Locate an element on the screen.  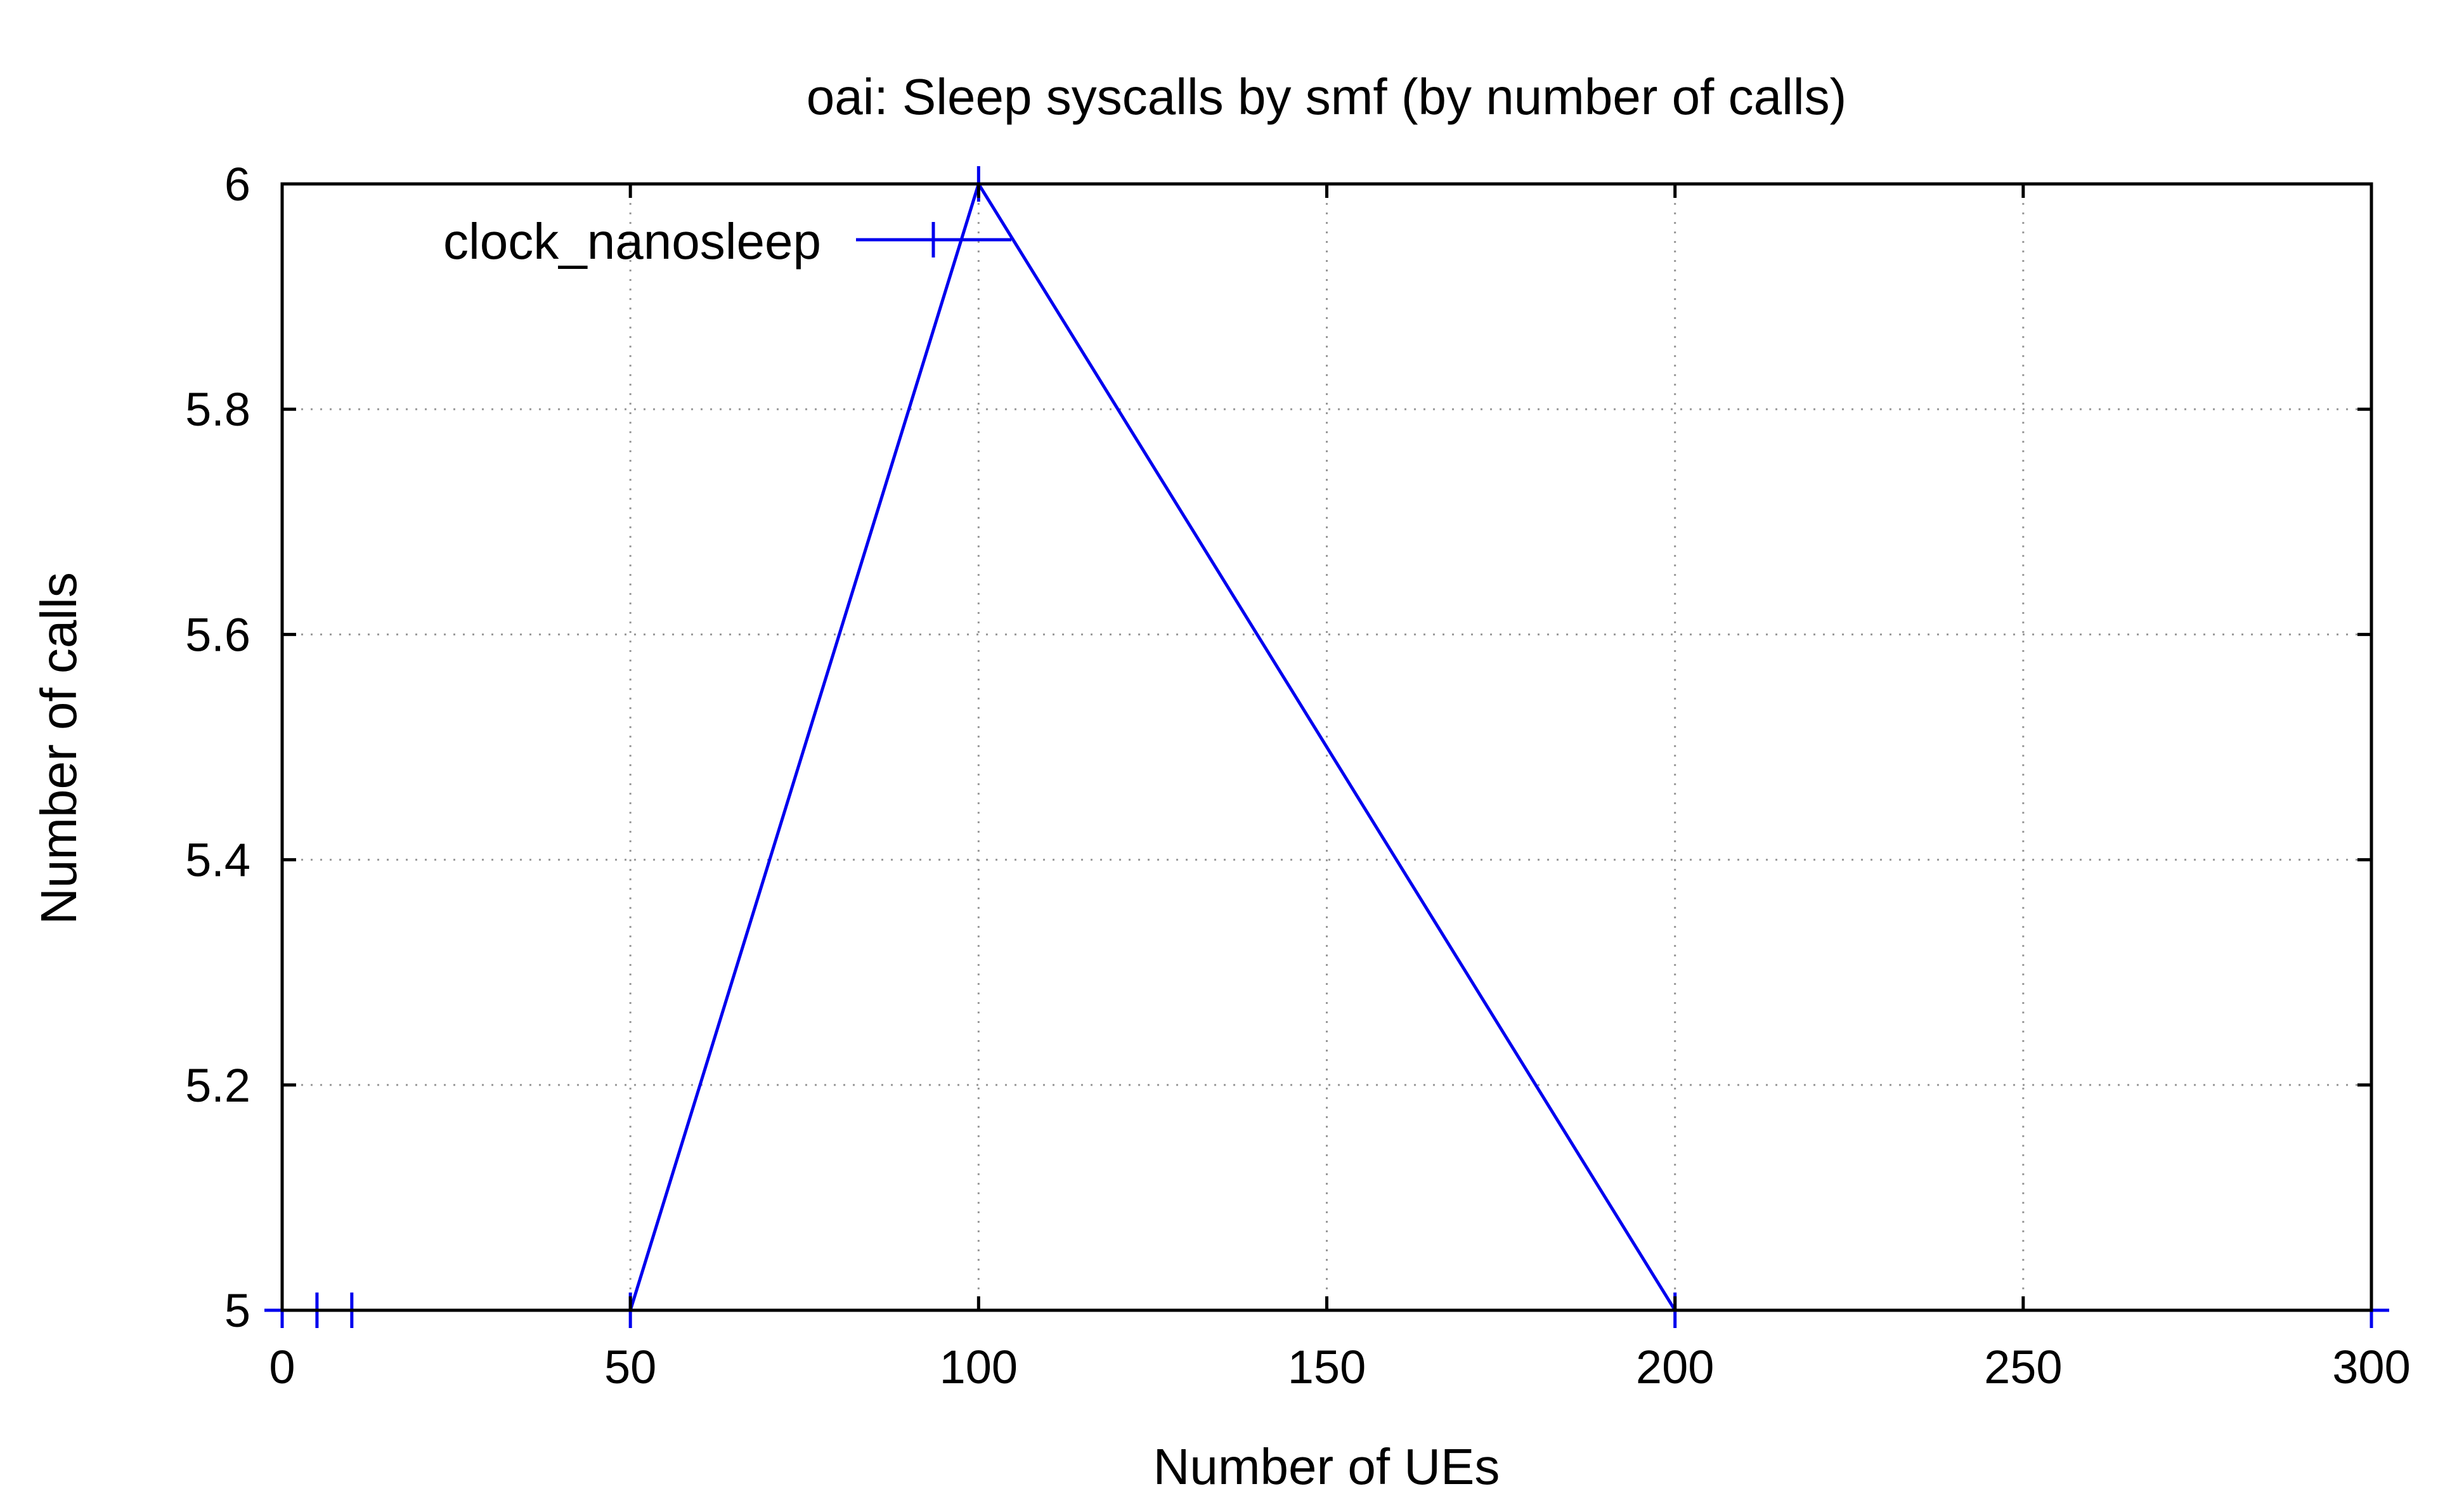
y-tick-label: 6 is located at coordinates (237, 184).